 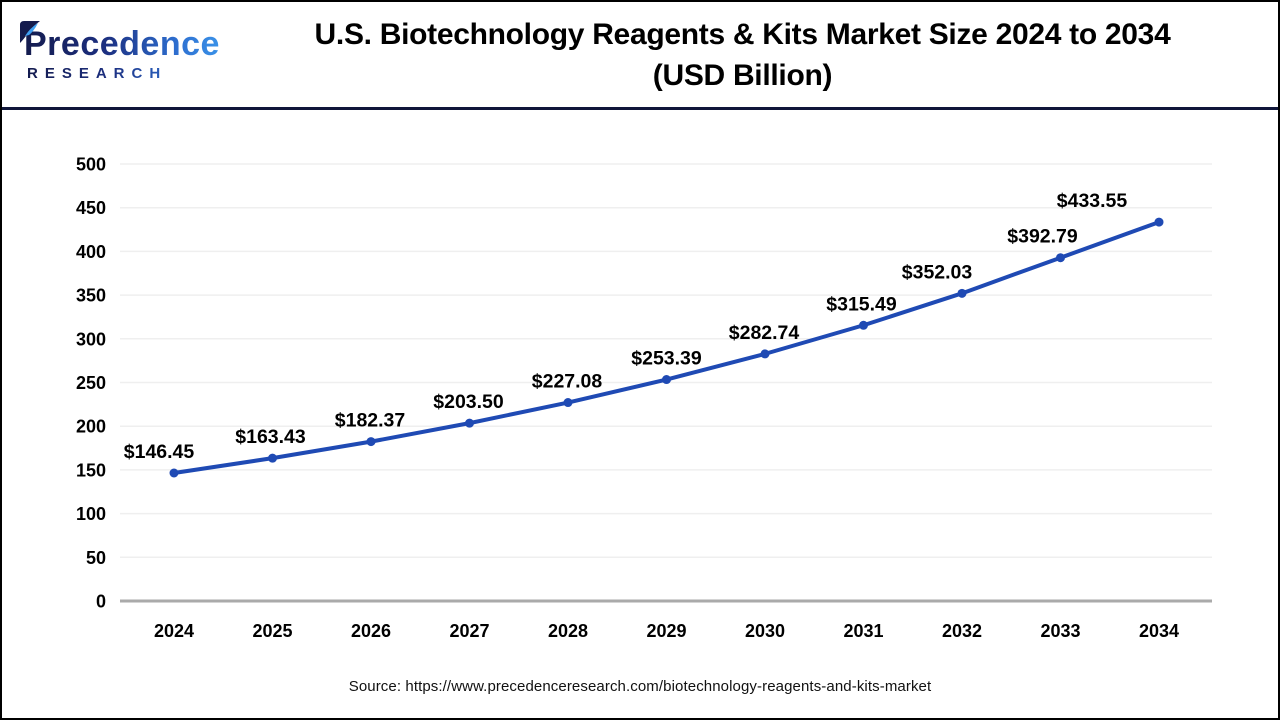 I want to click on x-tick-label: 2025, so click(x=272, y=631).